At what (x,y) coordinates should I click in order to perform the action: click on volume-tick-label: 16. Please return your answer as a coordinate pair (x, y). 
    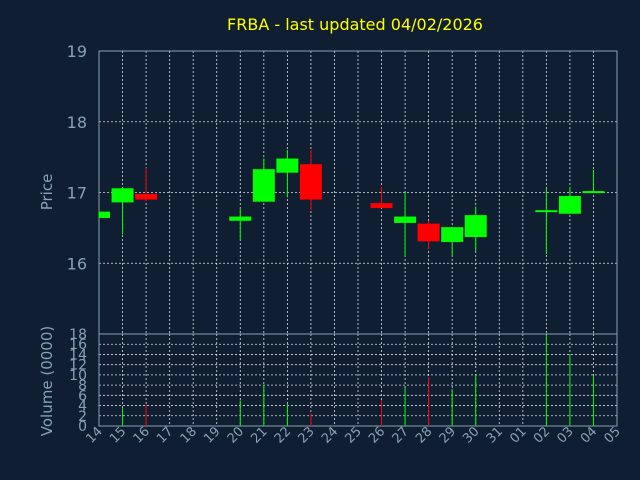
    Looking at the image, I should click on (78, 345).